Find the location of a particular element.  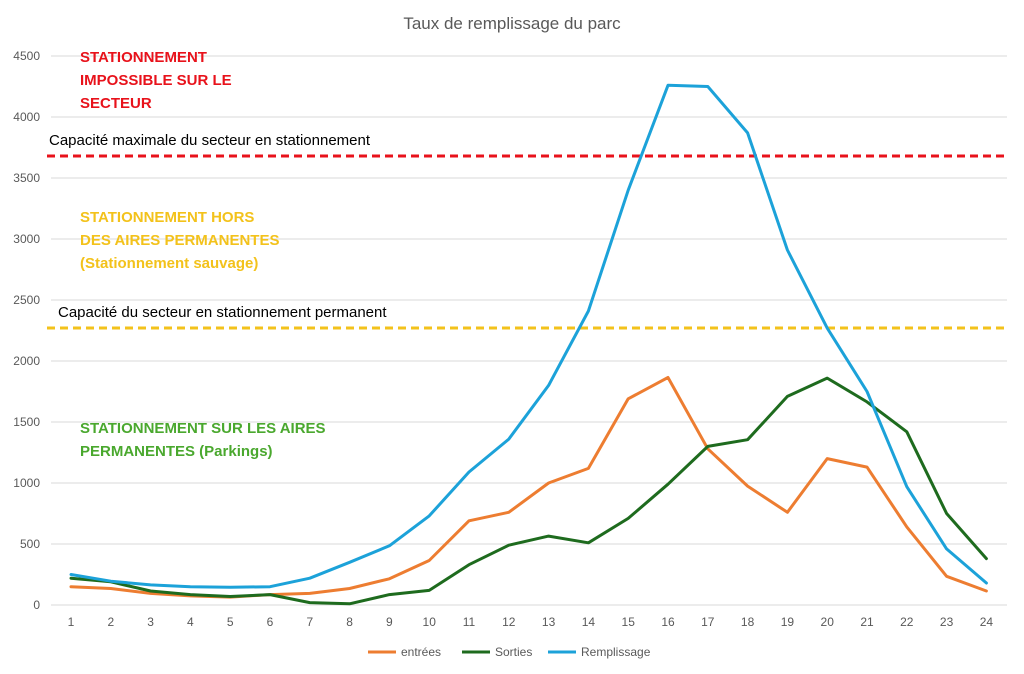

y-tick-label: 2000 is located at coordinates (26, 361).